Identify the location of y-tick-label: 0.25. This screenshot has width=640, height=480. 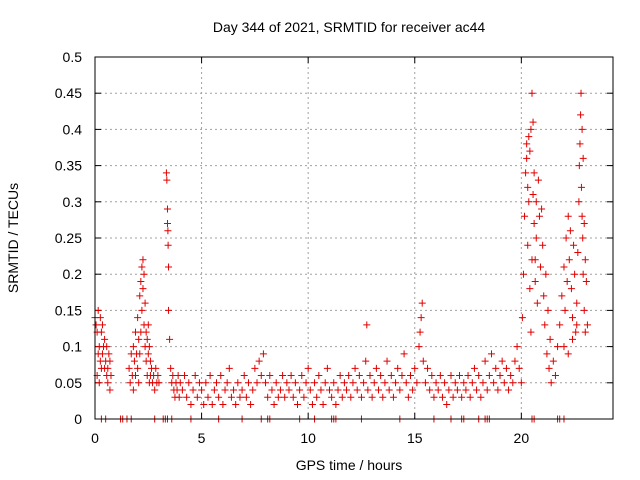
(68, 238).